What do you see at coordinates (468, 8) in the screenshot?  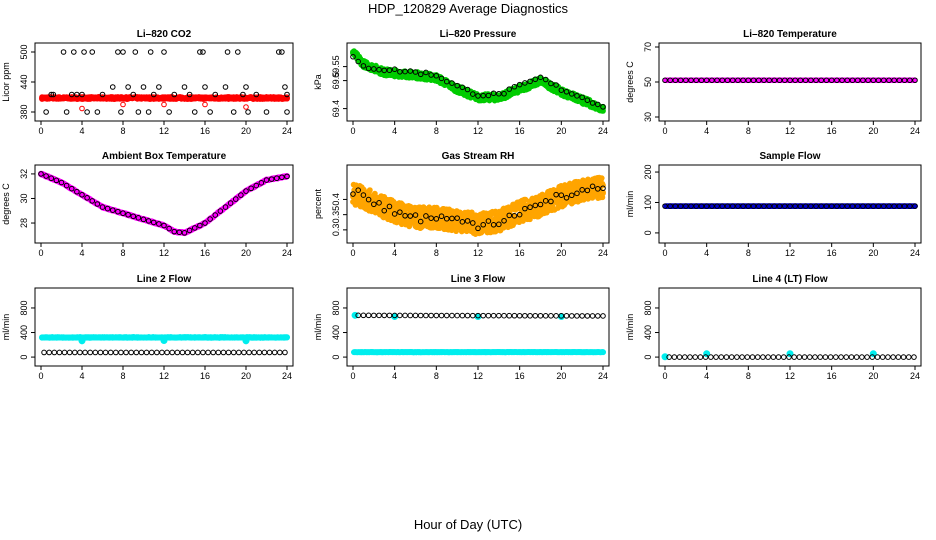 I see `page-title: HDP_120829 Average Diagnostics` at bounding box center [468, 8].